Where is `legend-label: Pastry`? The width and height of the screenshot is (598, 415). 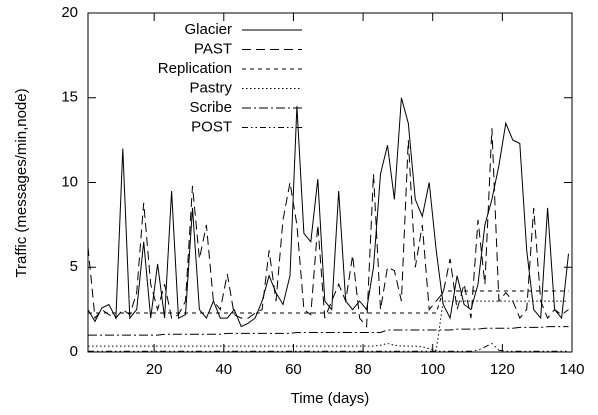 legend-label: Pastry is located at coordinates (210, 87).